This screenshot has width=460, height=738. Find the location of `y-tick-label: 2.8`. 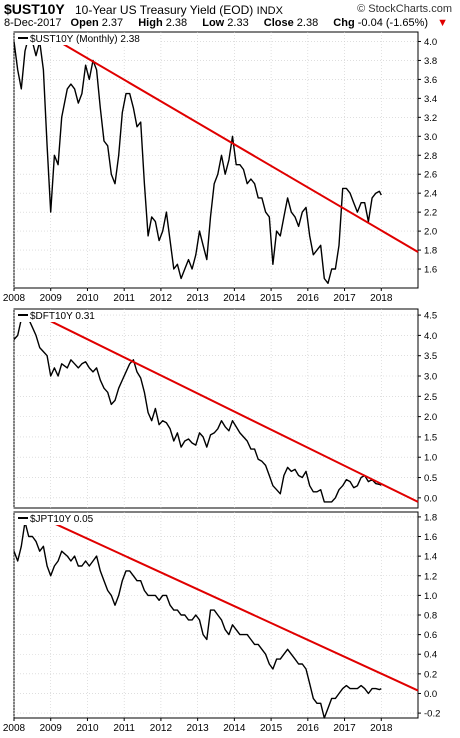

y-tick-label: 2.8 is located at coordinates (430, 156).